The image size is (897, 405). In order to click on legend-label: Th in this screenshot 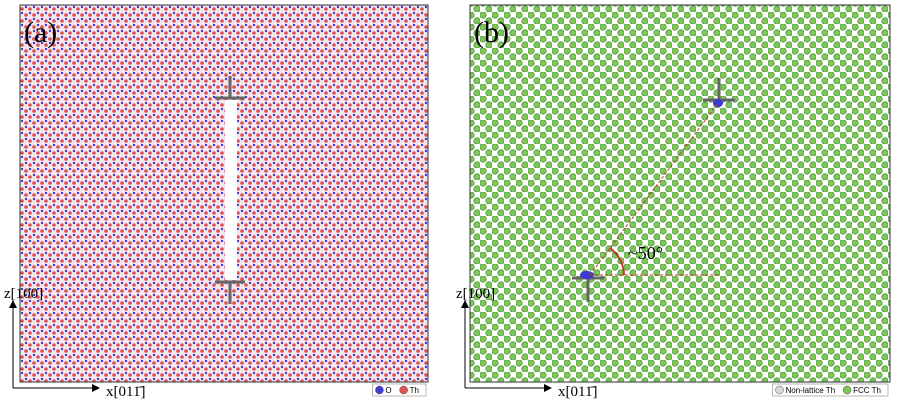, I will do `click(414, 390)`.